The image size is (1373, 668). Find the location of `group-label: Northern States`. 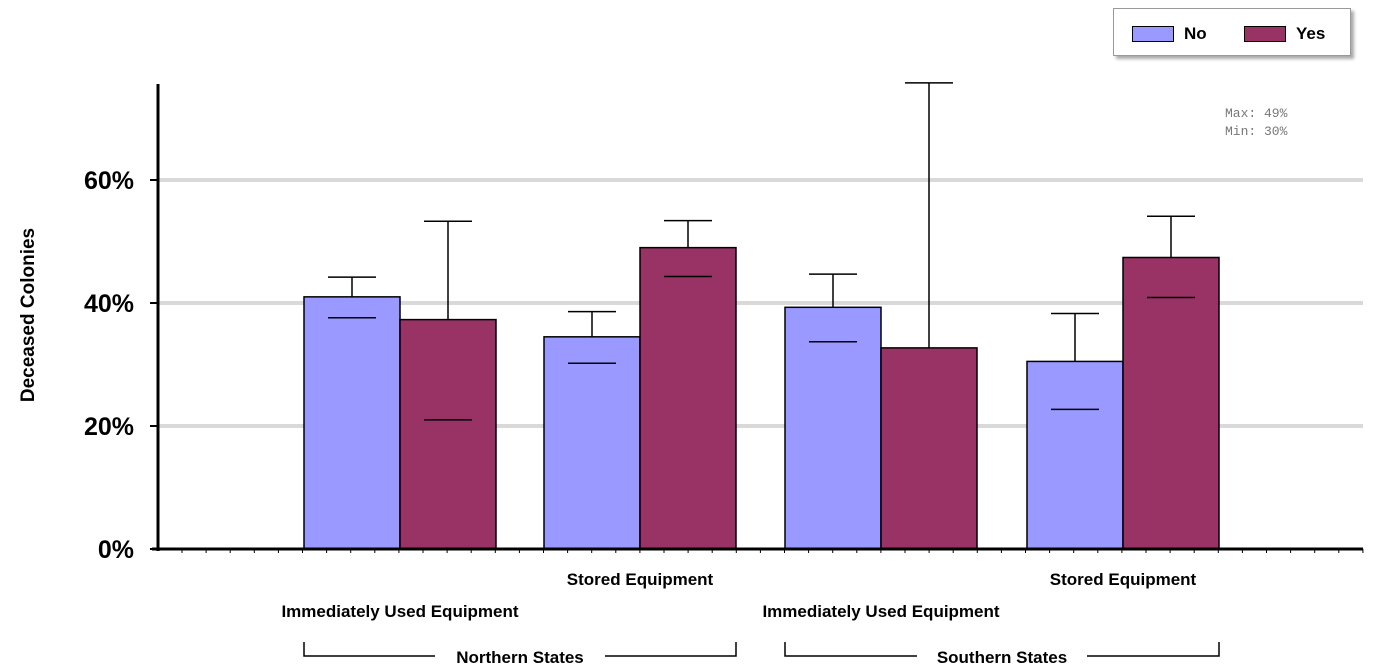

group-label: Northern States is located at coordinates (520, 657).